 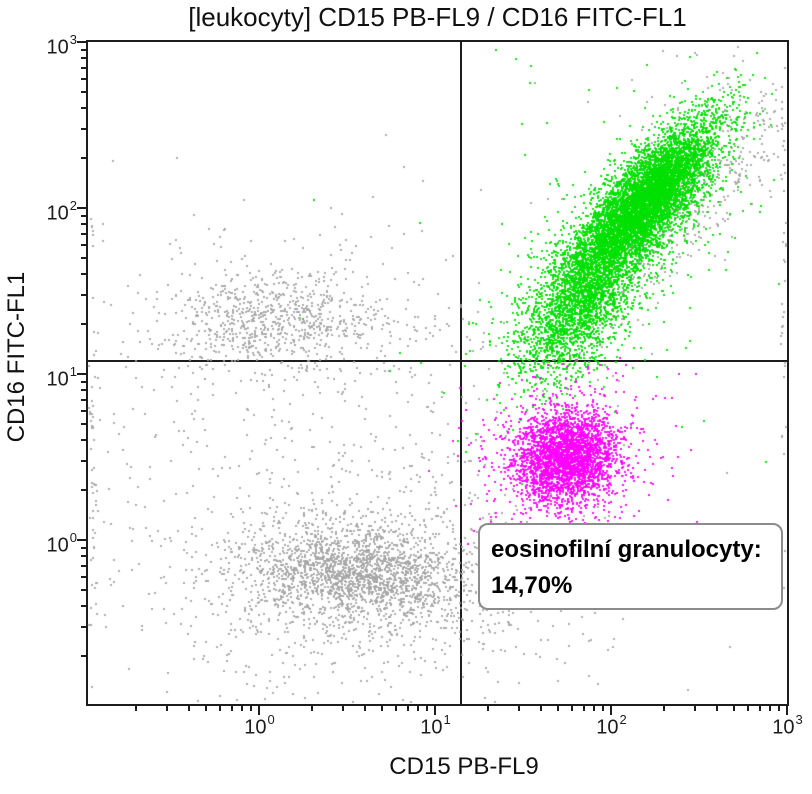 What do you see at coordinates (630, 566) in the screenshot?
I see `gate-annotation-box: eosinofilní granulocyty: 14,70%` at bounding box center [630, 566].